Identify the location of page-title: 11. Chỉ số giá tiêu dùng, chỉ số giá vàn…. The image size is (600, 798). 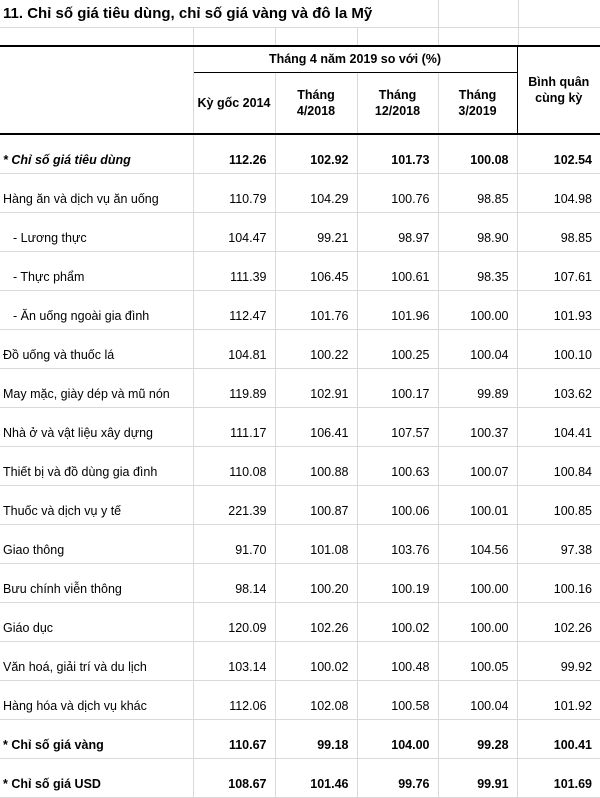
(188, 13).